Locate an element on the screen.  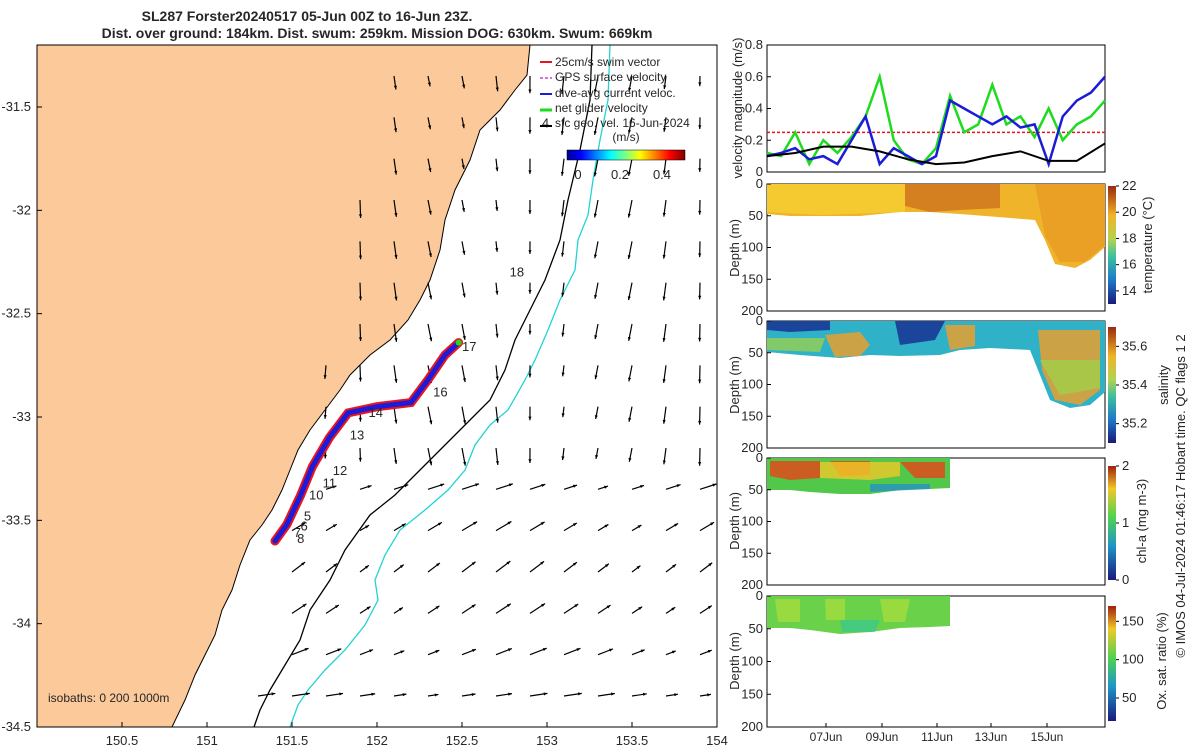
chl-yticks-3: 150 is located at coordinates (752, 552).